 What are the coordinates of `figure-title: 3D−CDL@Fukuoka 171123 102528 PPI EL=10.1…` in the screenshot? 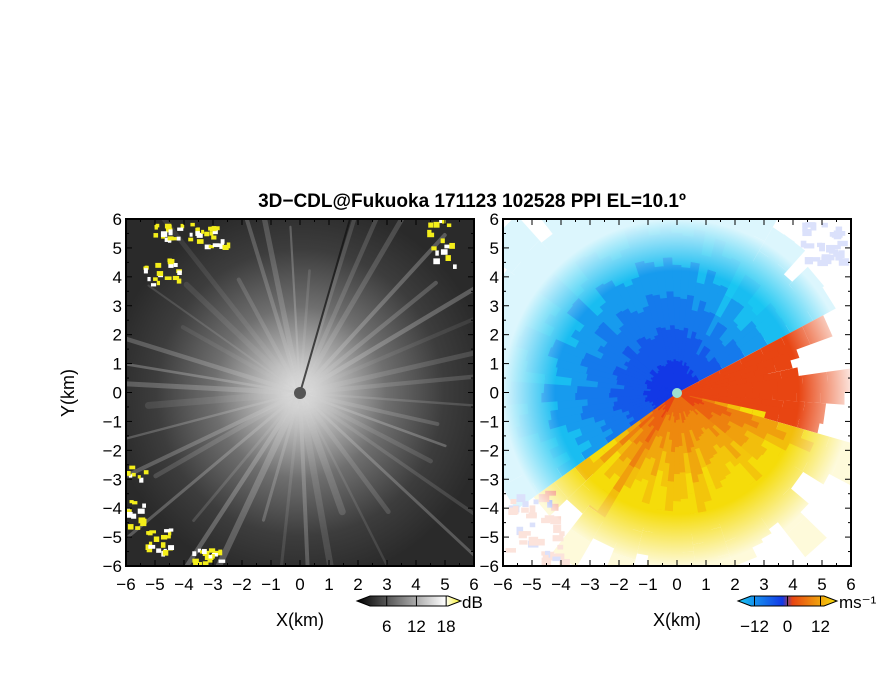 It's located at (472, 201).